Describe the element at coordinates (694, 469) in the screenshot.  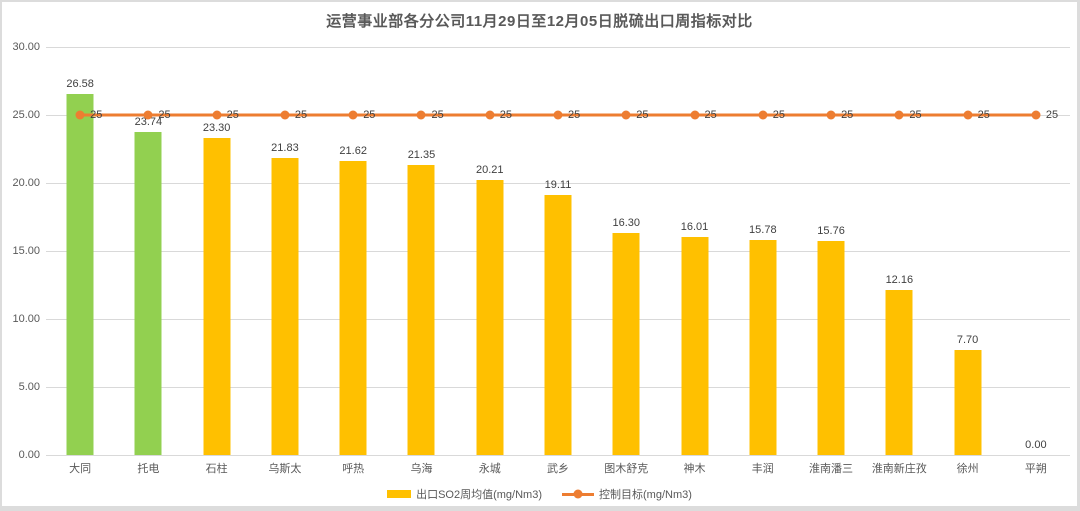
I see `x-tick-label: 神木` at that location.